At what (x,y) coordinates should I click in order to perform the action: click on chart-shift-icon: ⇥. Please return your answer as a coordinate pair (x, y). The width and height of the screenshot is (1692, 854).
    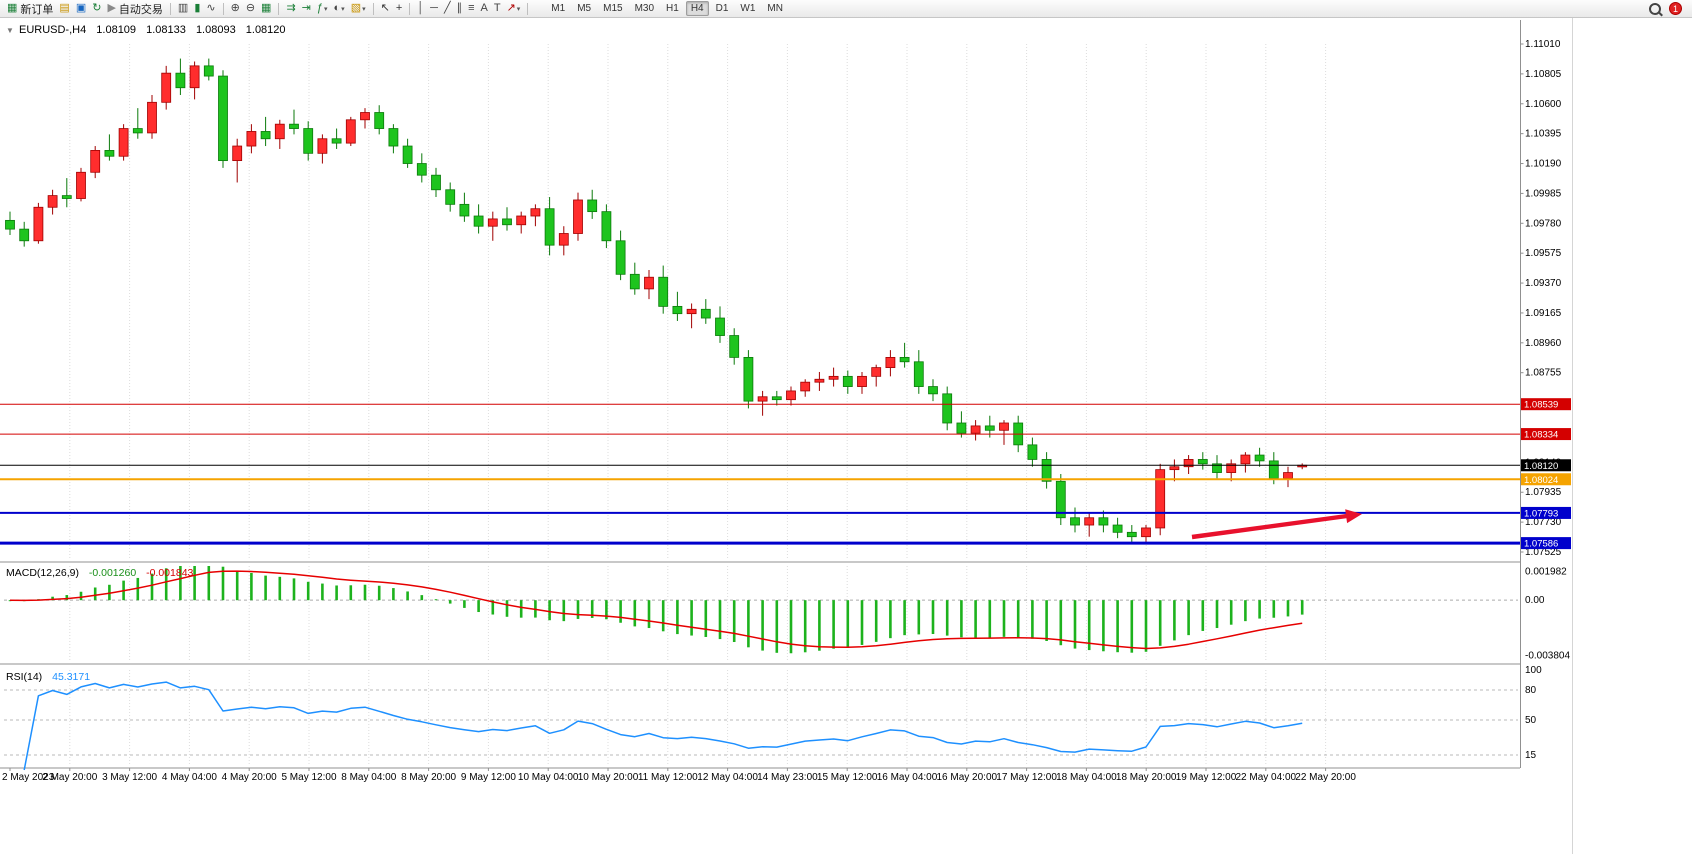
    Looking at the image, I should click on (306, 8).